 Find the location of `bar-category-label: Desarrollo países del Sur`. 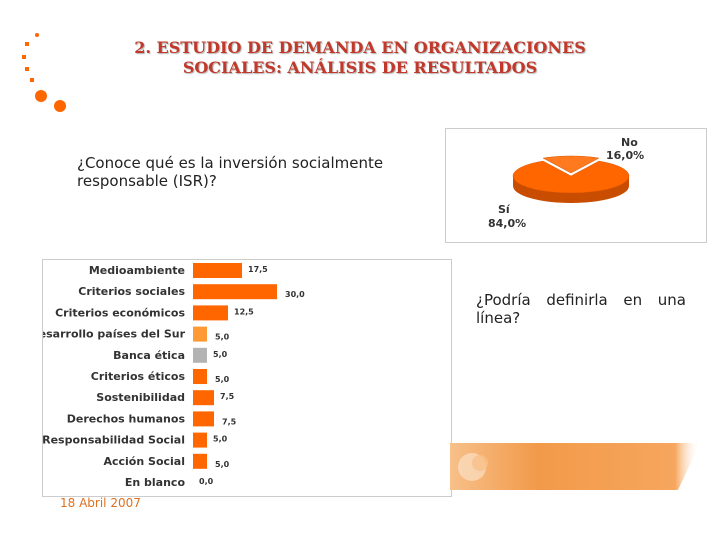

bar-category-label: Desarrollo países del Sur is located at coordinates (114, 334).